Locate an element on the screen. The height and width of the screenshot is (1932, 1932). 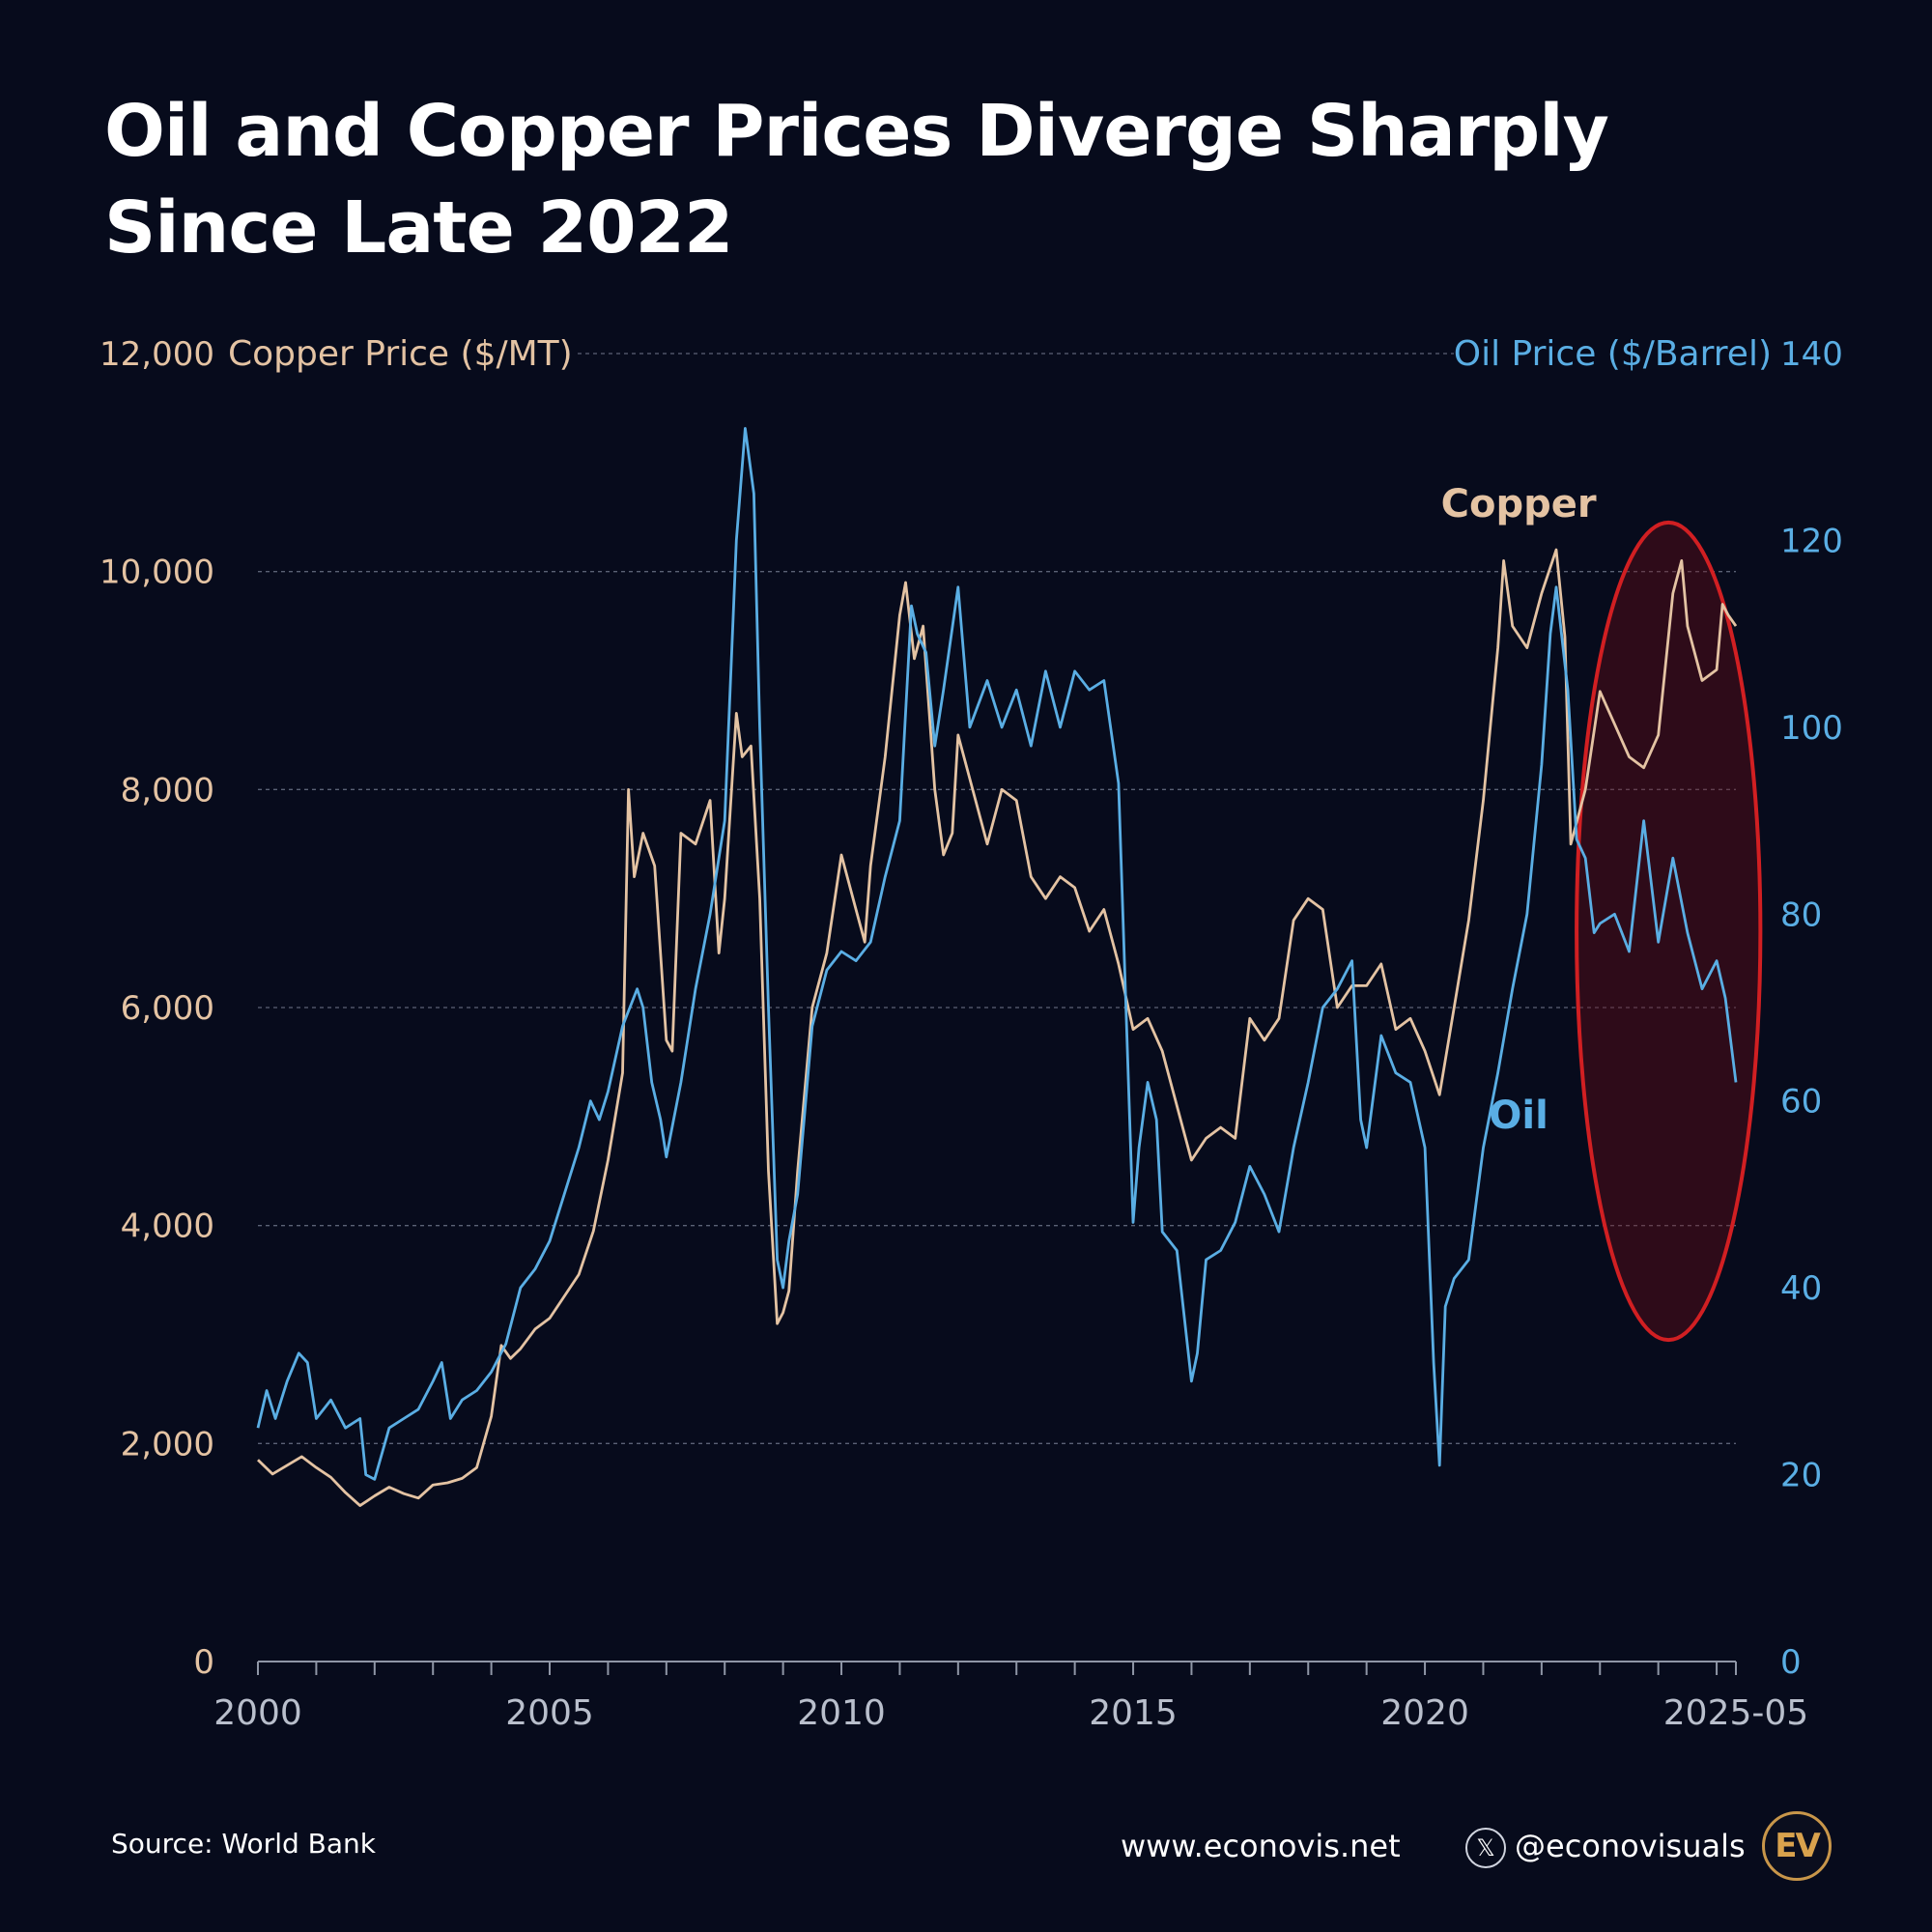
x-tick-label: 2000 is located at coordinates (257, 1713).